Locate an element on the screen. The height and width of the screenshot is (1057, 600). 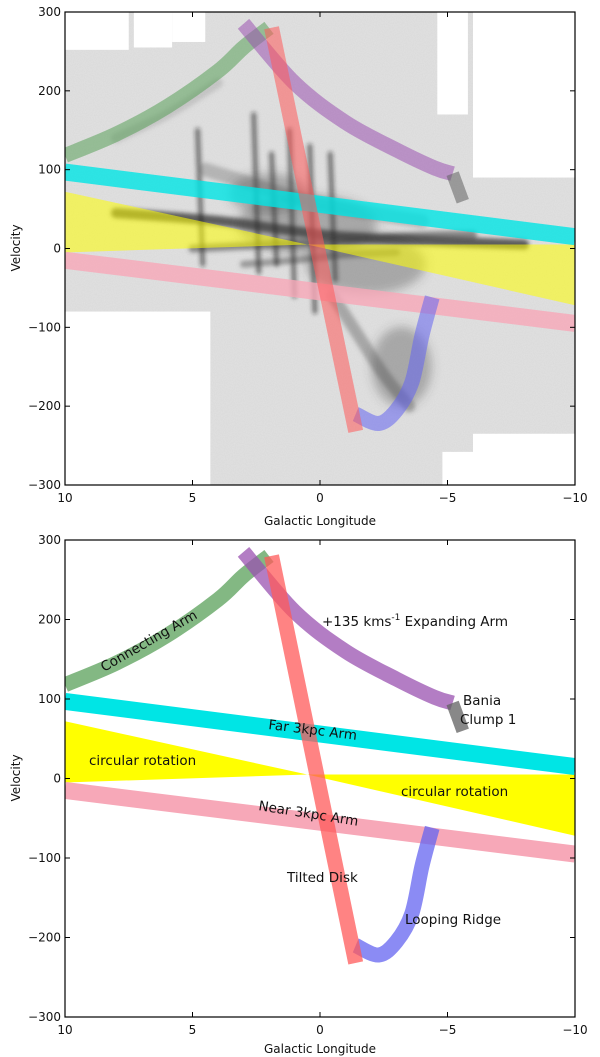
top-xlabel: Galactic Longitude is located at coordinates (320, 521).